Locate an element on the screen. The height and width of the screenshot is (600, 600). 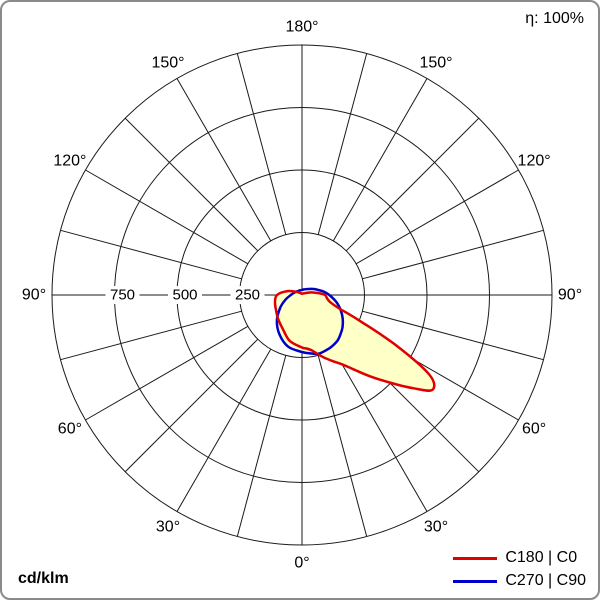
legend-label-c180-c0: C180 | C0 is located at coordinates (541, 557).